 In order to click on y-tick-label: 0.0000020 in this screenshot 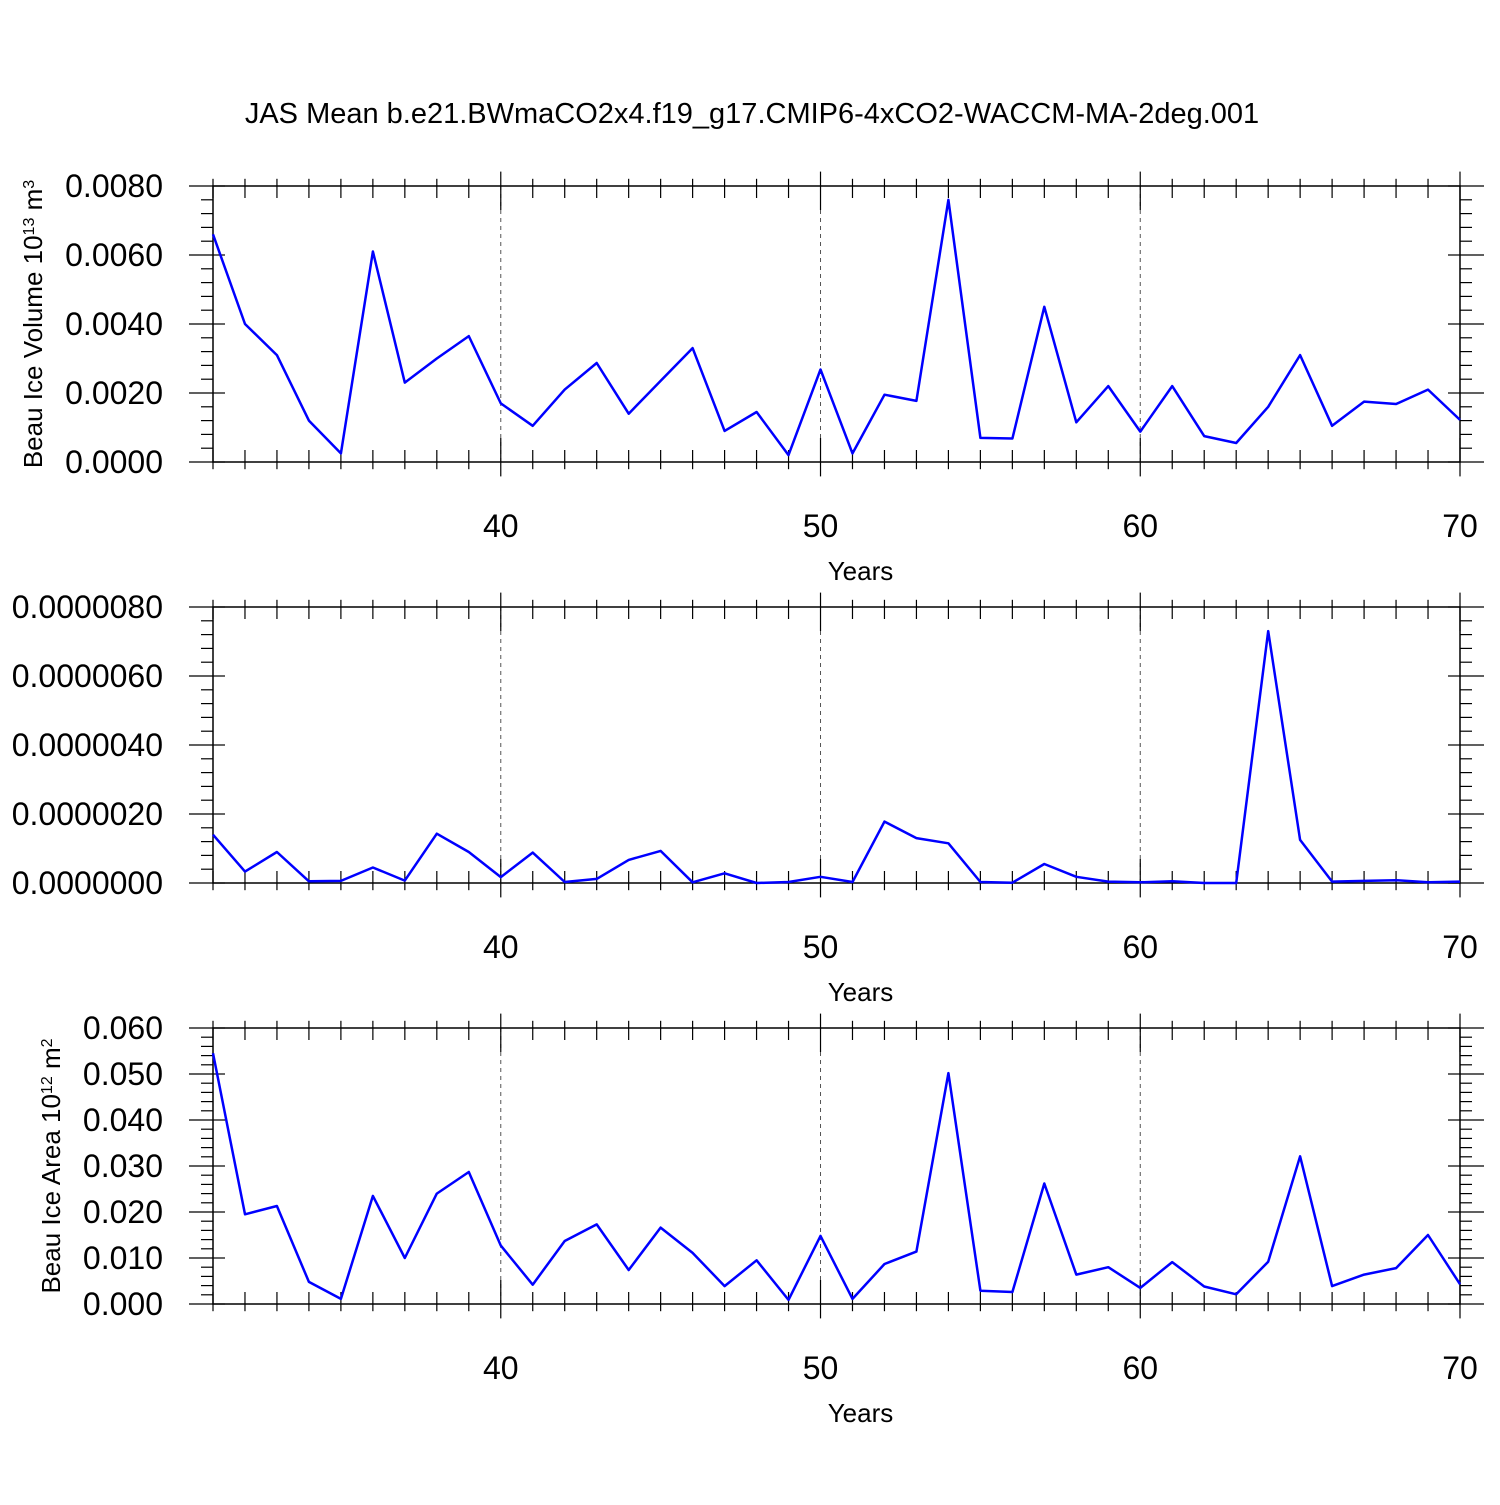, I will do `click(87, 814)`.